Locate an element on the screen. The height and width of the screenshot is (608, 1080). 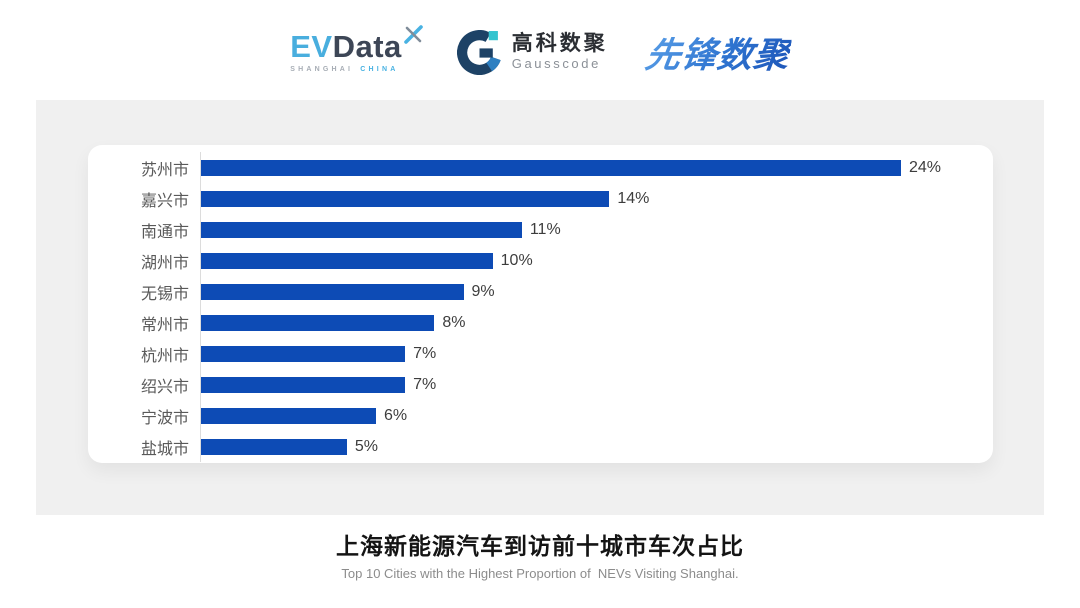
bar-track: 9% is located at coordinates (596, 291).